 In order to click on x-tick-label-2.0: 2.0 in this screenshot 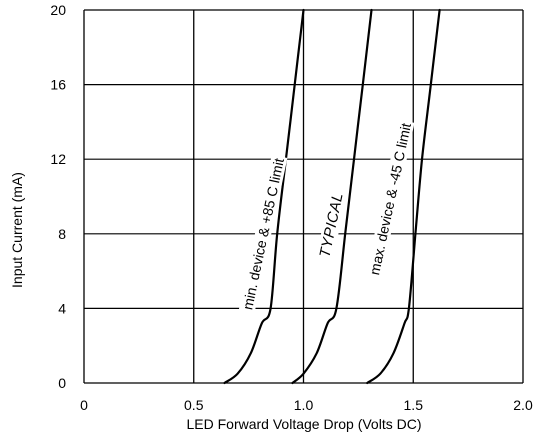, I will do `click(523, 405)`.